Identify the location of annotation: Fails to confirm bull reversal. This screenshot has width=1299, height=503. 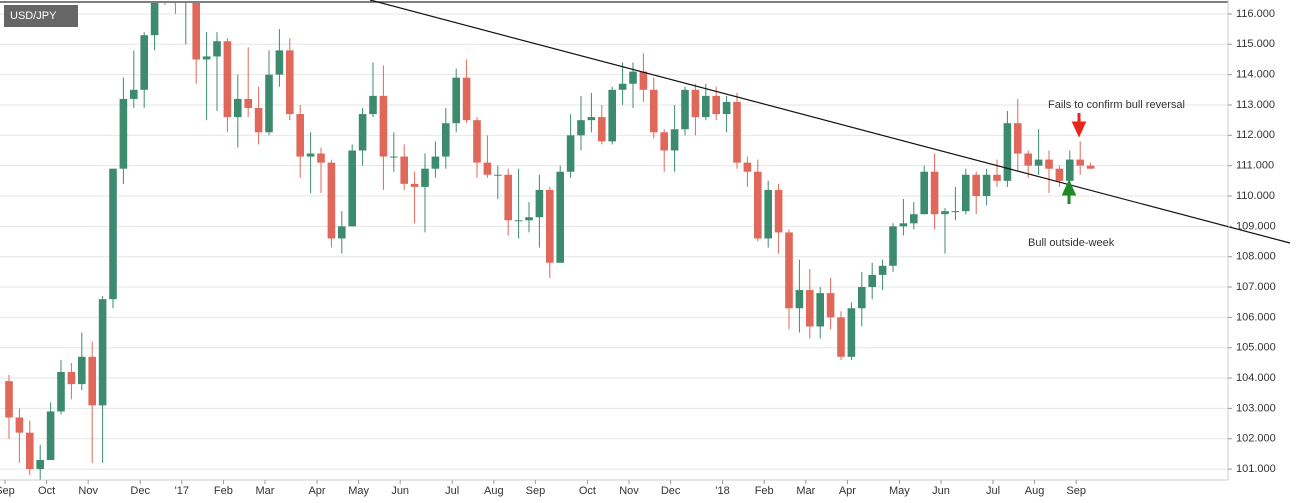
(1116, 105).